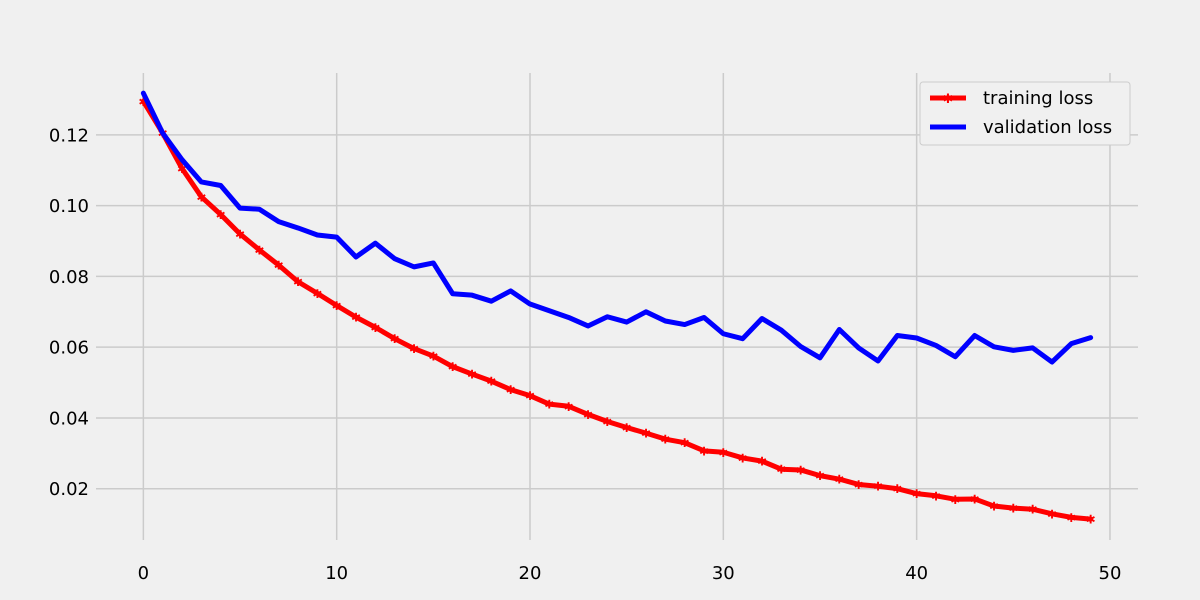  Describe the element at coordinates (69, 206) in the screenshot. I see `y-tick-label: 0.10` at that location.